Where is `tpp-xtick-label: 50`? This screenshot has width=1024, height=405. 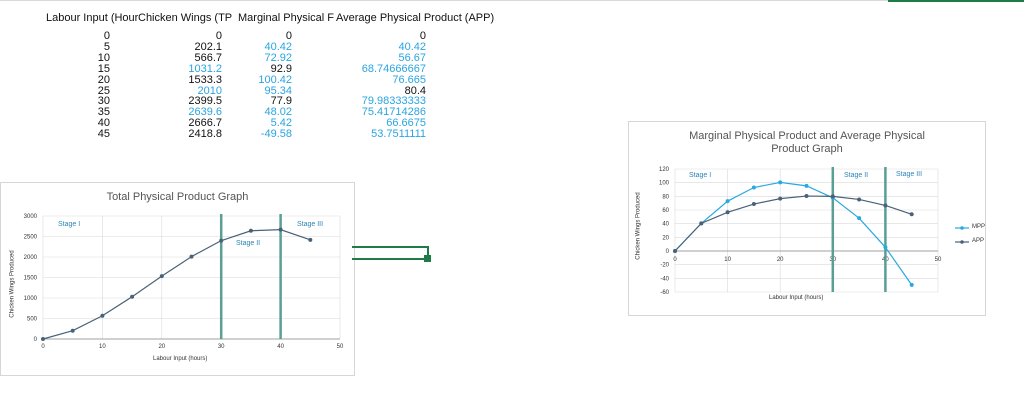
tpp-xtick-label: 50 is located at coordinates (340, 347).